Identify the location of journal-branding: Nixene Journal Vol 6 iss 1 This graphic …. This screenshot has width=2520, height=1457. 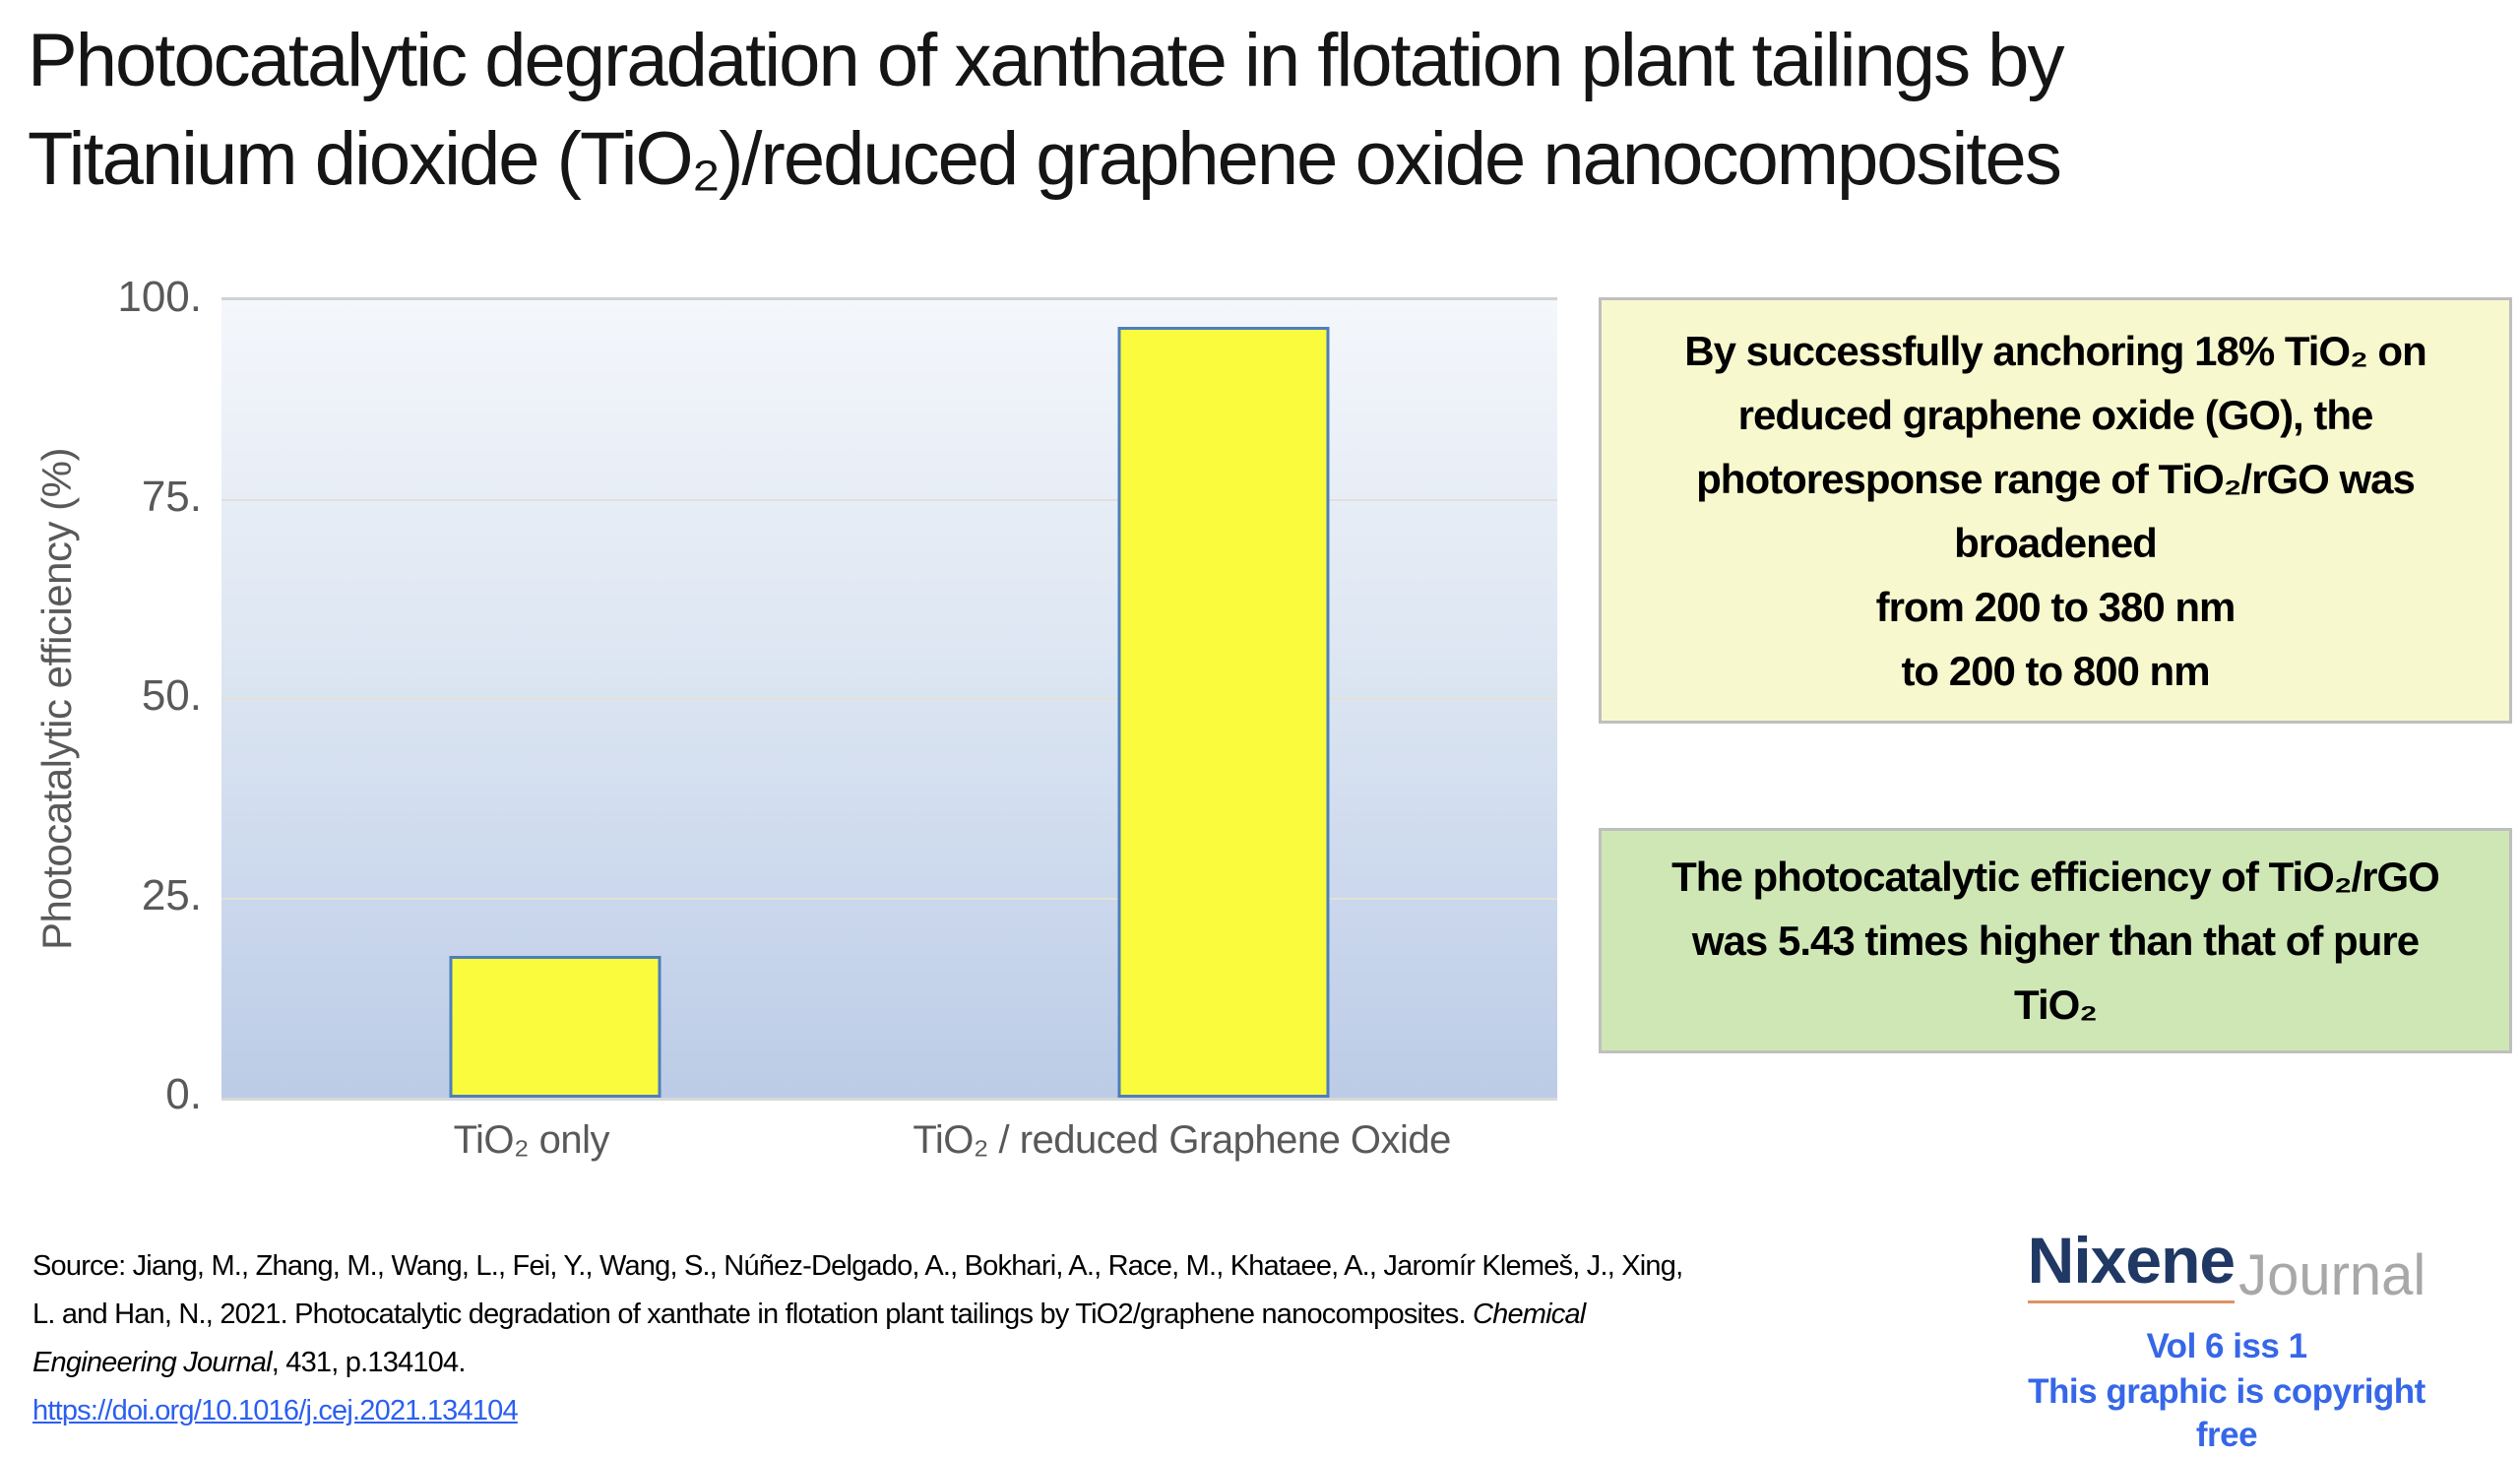
(2226, 1340).